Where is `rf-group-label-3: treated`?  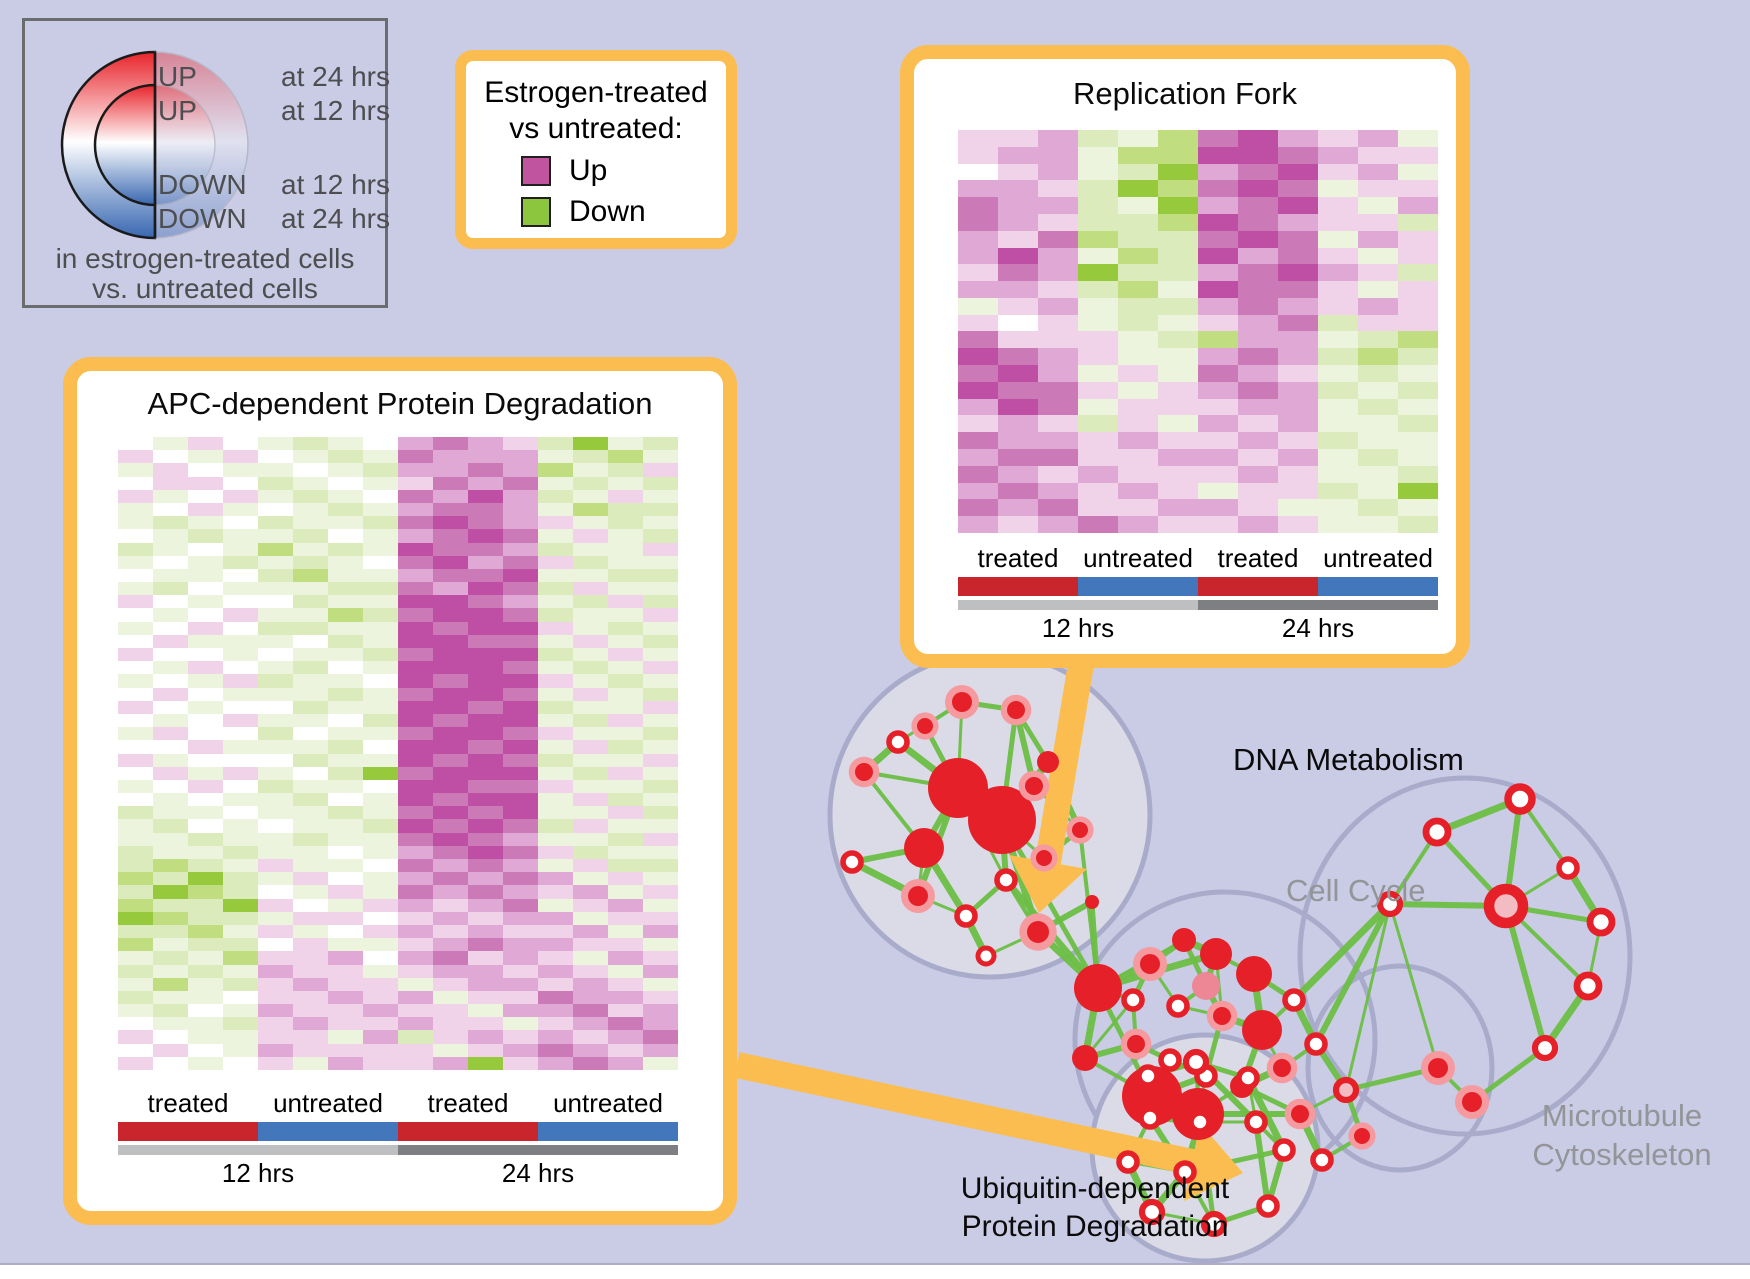
rf-group-label-3: treated is located at coordinates (1258, 558).